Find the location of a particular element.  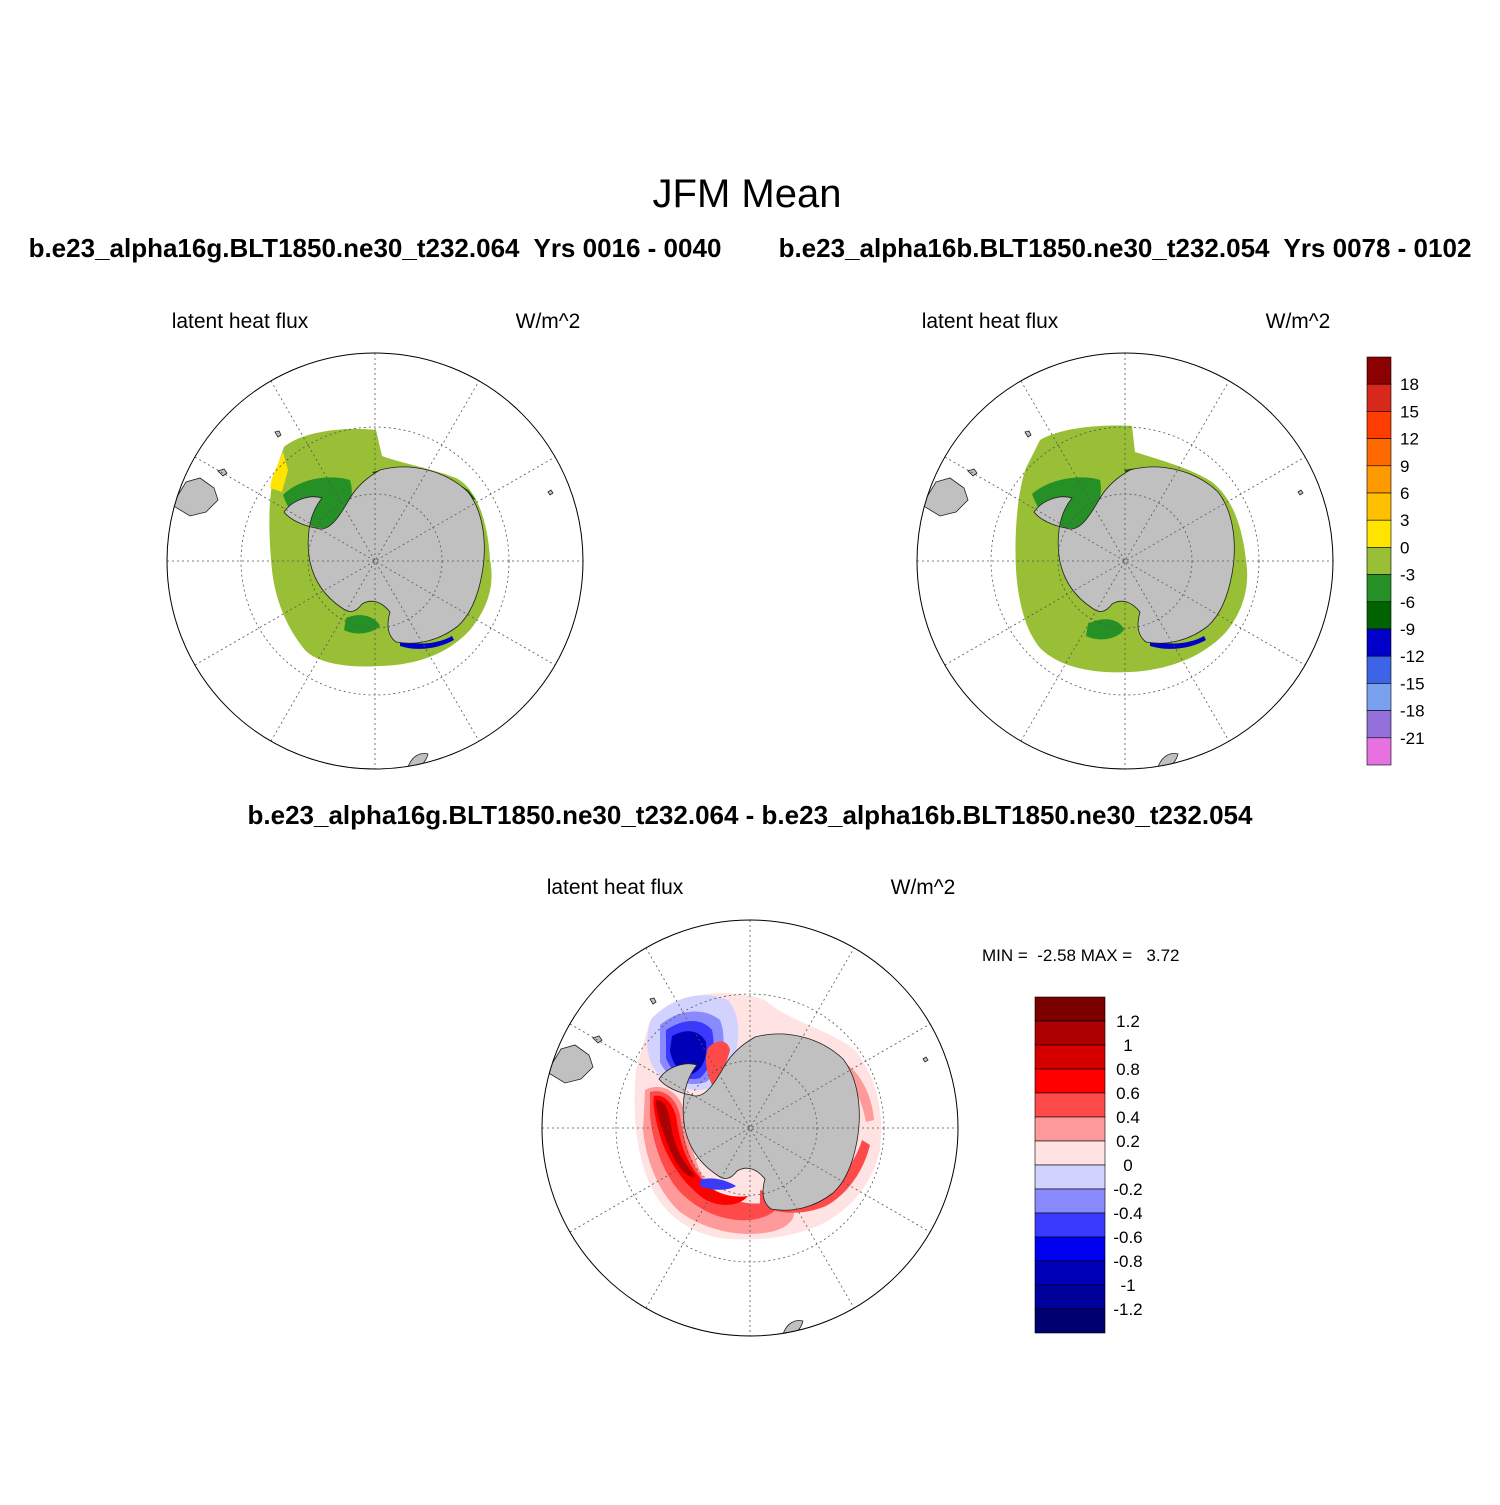

colorbar-main-label-4: 6 is located at coordinates (1404, 493).